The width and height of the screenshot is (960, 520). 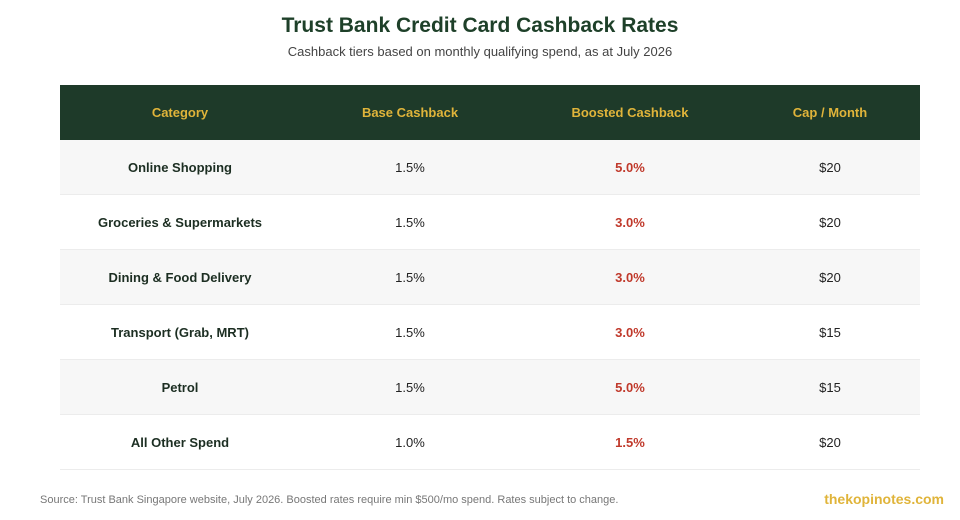 I want to click on boosted-cashback-cell: 1.5%, so click(x=630, y=442).